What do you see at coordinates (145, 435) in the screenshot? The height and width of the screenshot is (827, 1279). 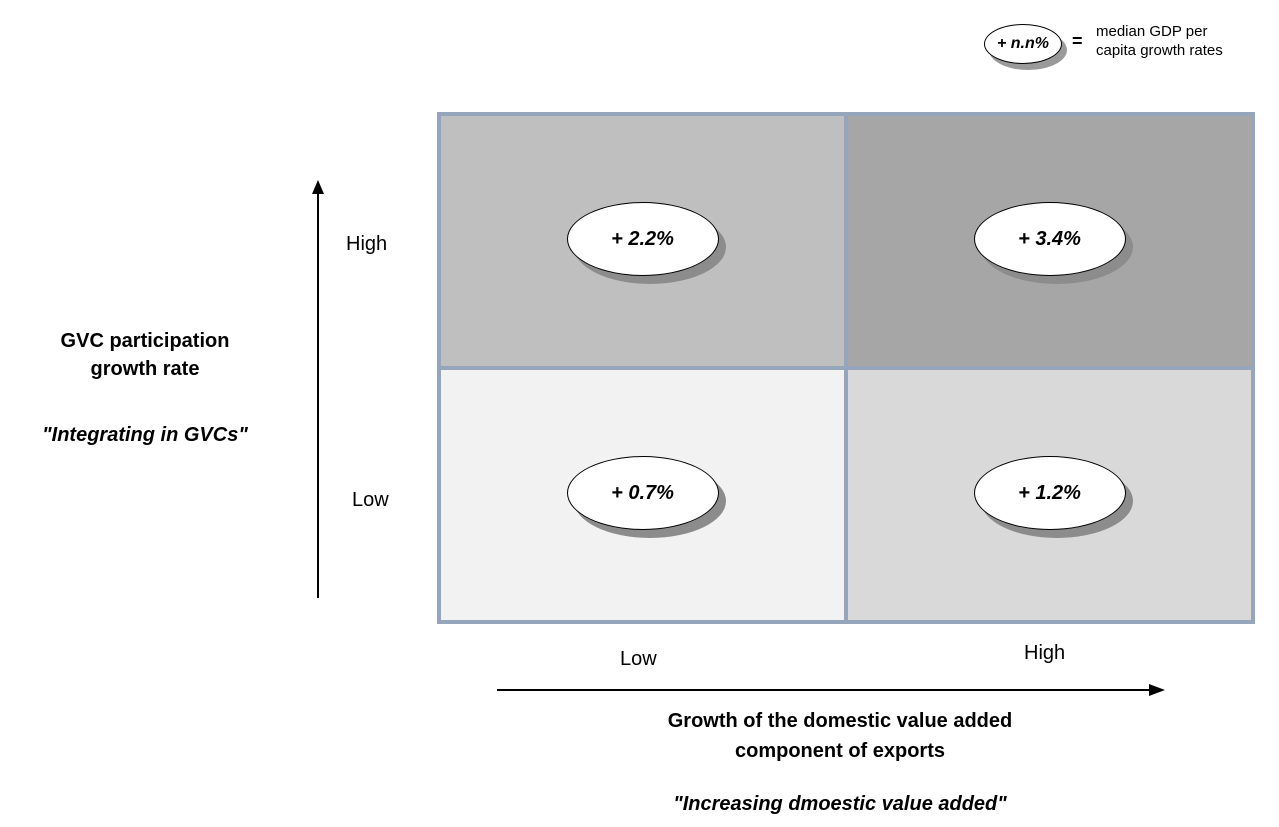 I see `y-axis-quote: "Integrating in GVCs"` at bounding box center [145, 435].